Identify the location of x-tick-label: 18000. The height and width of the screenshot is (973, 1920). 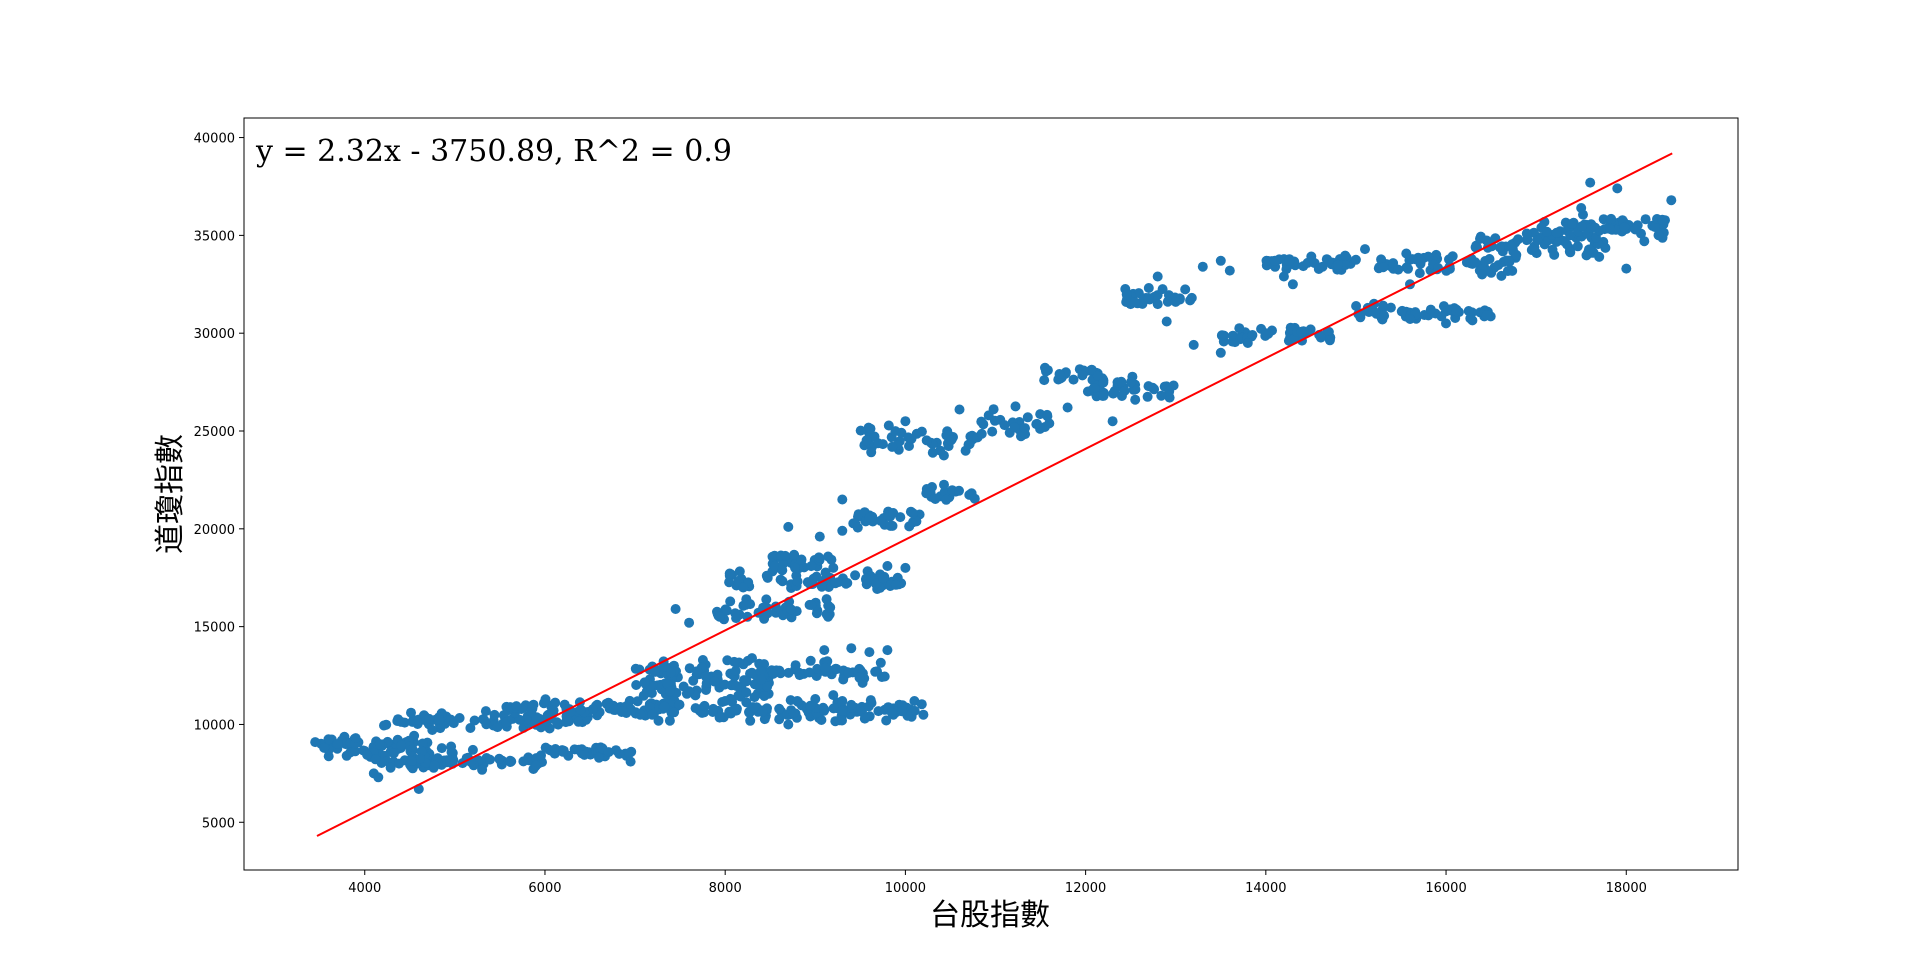
(1626, 888).